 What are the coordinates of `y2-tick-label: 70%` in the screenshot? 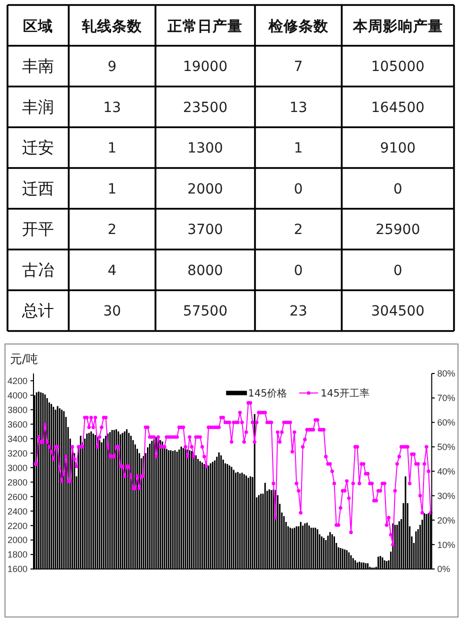 It's located at (446, 398).